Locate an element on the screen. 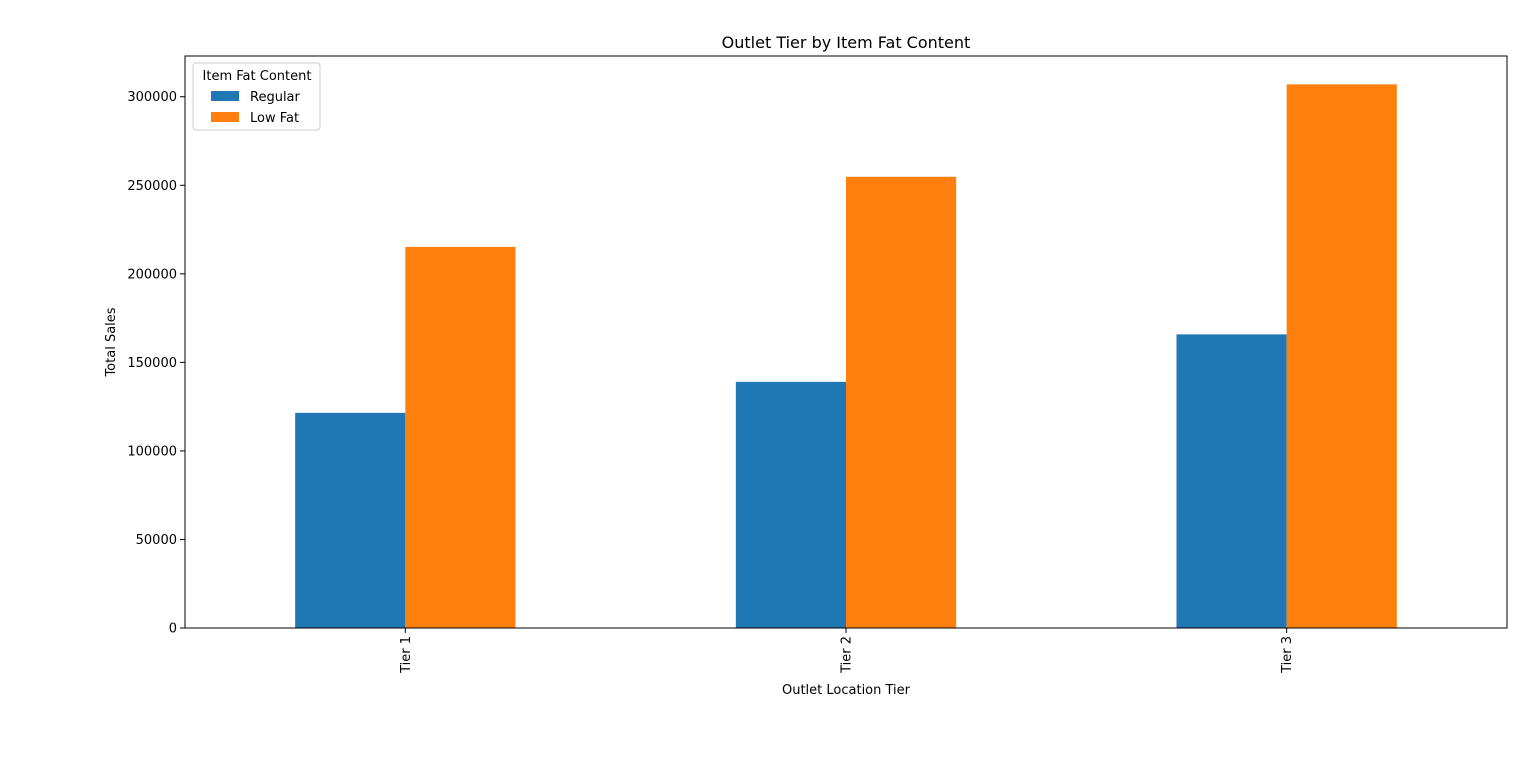 Image resolution: width=1536 pixels, height=758 pixels. y-tick-label: 150000 is located at coordinates (152, 363).